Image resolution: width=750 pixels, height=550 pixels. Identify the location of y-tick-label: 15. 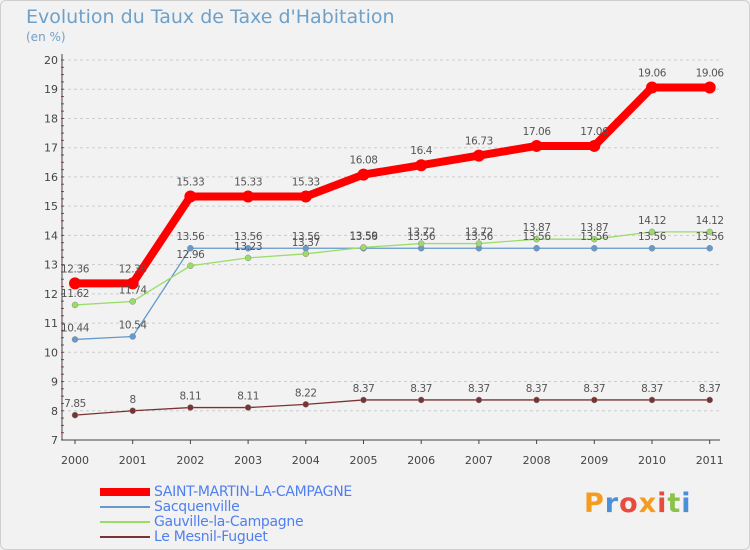
(51, 206).